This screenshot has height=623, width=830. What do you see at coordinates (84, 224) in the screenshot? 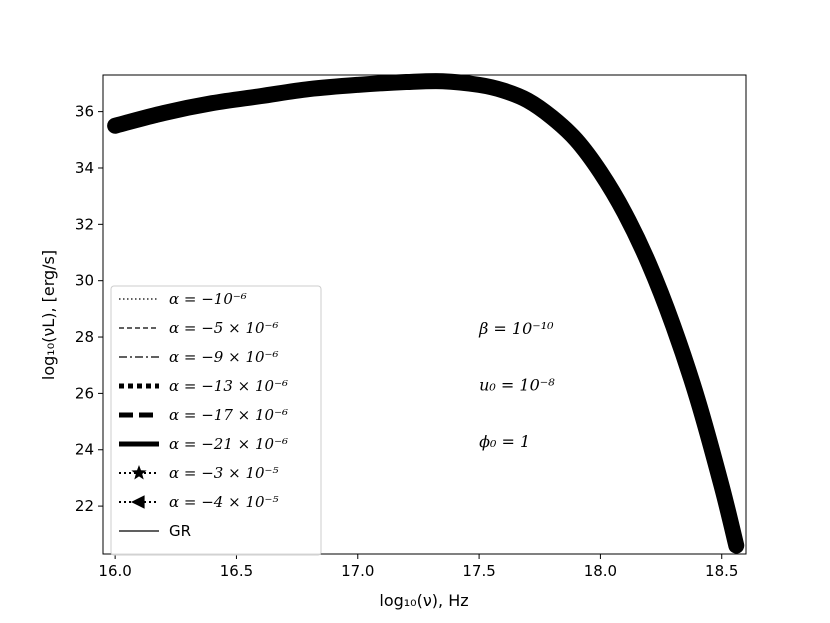
I see `y-tick-label: 32` at bounding box center [84, 224].